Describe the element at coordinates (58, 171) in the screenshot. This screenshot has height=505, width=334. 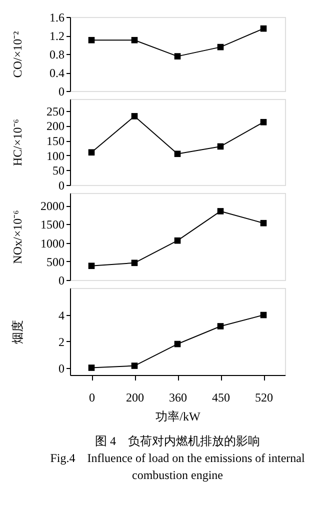
I see `y-tick-label: 50` at that location.